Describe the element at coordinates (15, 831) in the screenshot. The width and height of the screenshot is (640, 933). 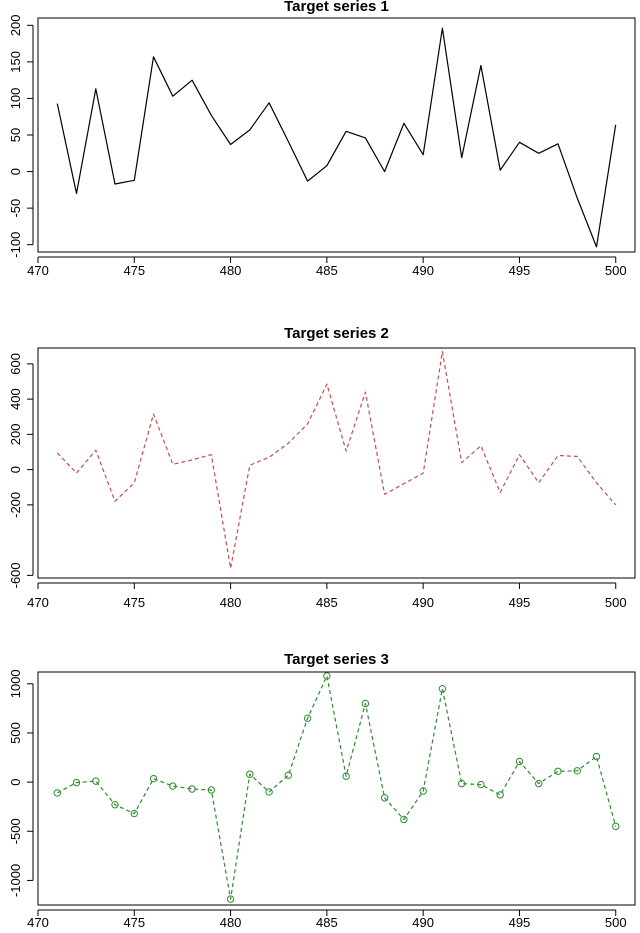
I see `y-tick-label: -500` at that location.